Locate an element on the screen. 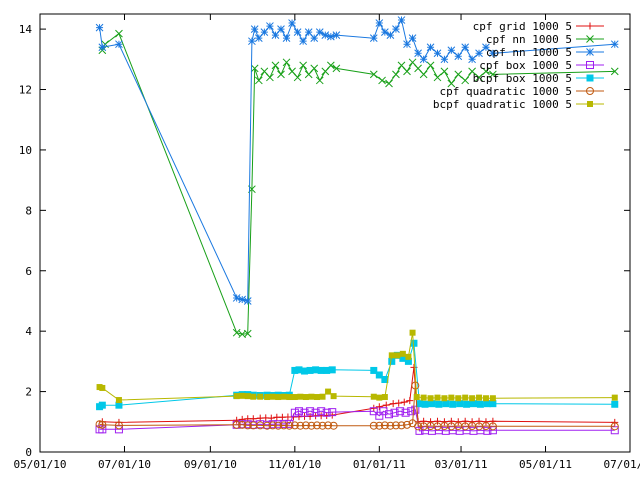 Image resolution: width=640 pixels, height=480 pixels. x-tick-label: 03/01/11 is located at coordinates (461, 464).